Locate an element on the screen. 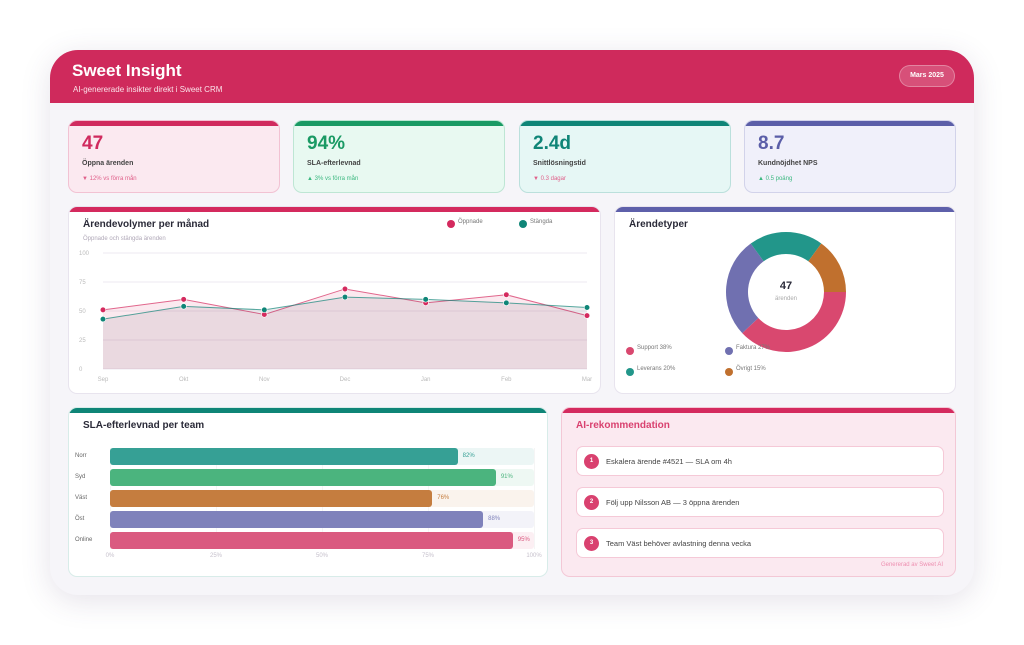 Image resolution: width=1024 pixels, height=645 pixels. donut-center-label: ärenden is located at coordinates (786, 299).